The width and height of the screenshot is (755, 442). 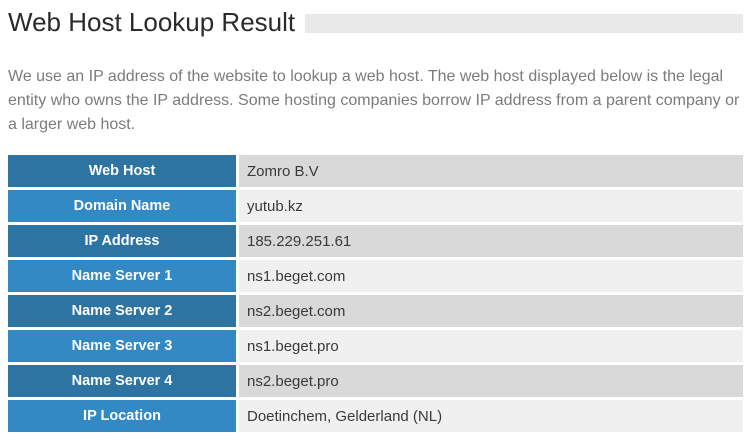 I want to click on row-value: 185.229.251.61, so click(x=491, y=242).